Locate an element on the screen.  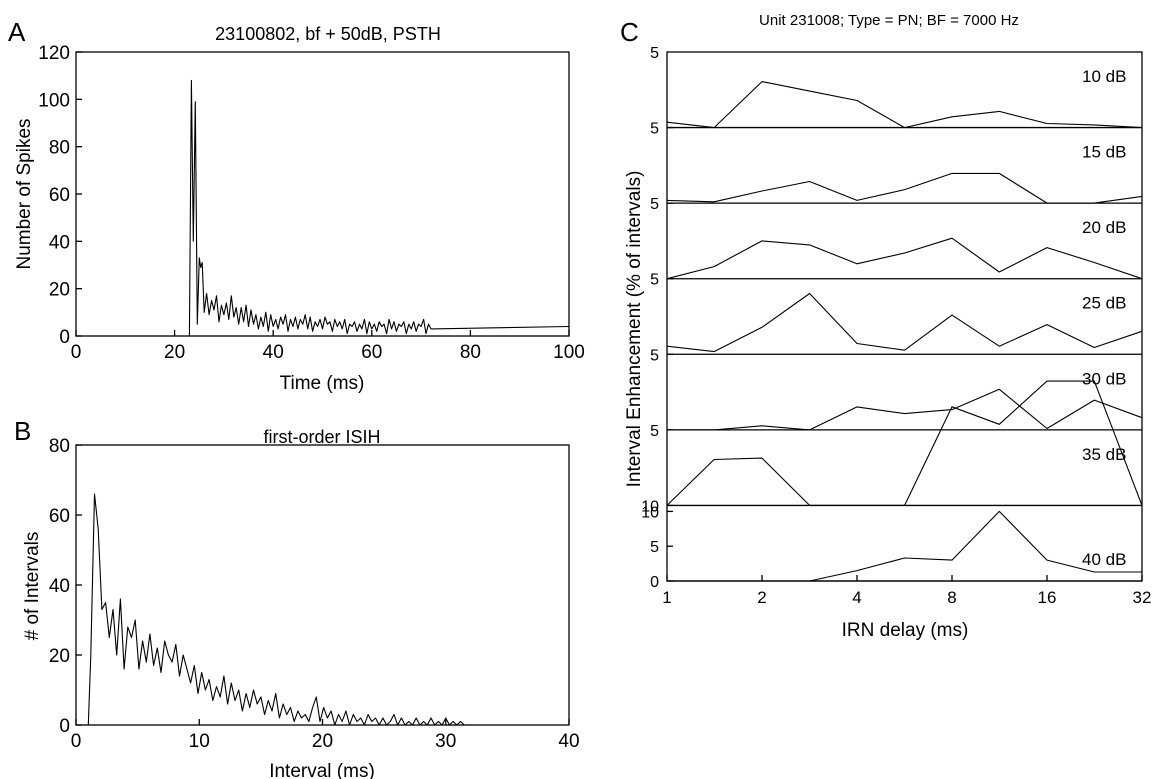
panel-c-ytick-label: 0 is located at coordinates (654, 582).